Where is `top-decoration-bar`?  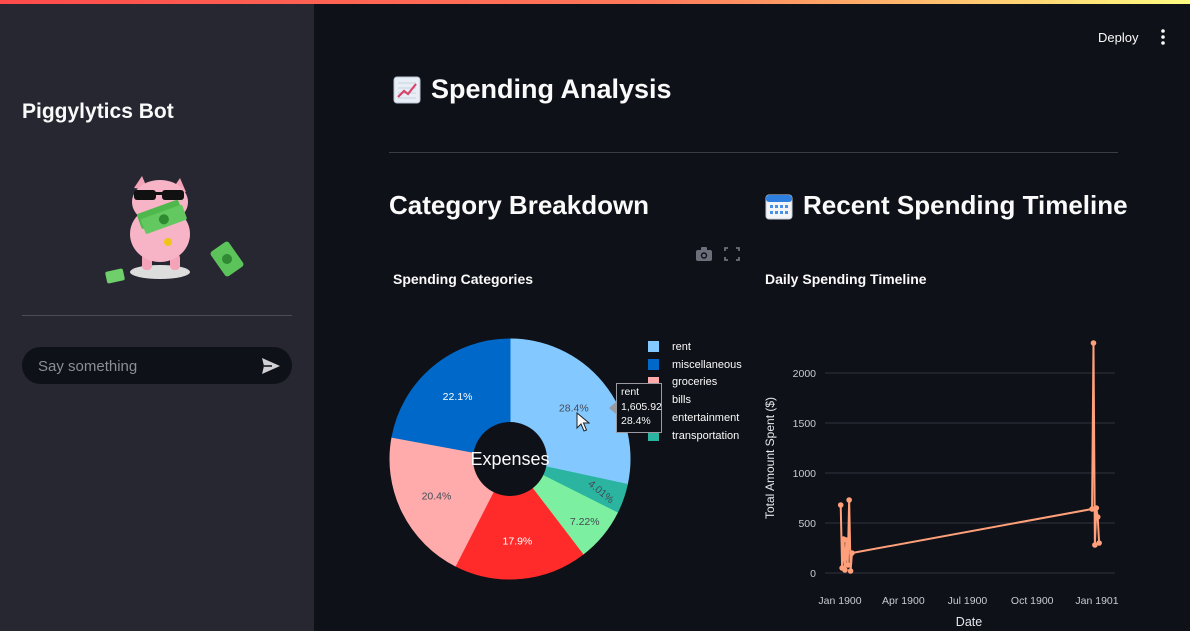 top-decoration-bar is located at coordinates (595, 2).